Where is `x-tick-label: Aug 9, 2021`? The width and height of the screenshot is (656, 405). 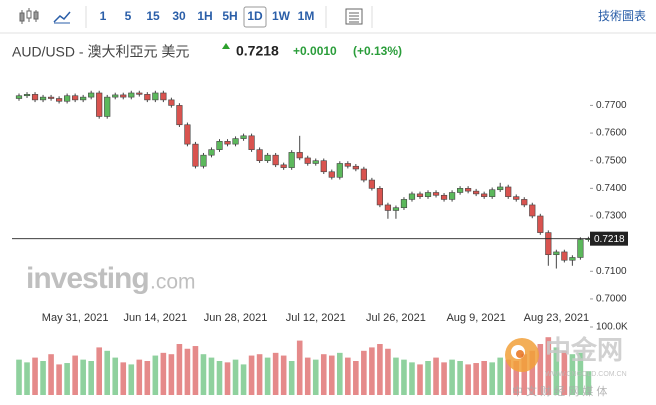
x-tick-label: Aug 9, 2021 is located at coordinates (475, 318).